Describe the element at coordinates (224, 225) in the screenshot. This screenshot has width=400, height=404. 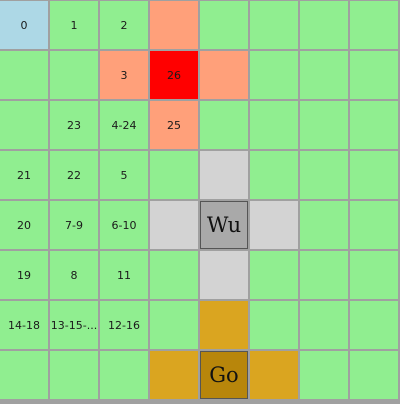
I see `wu-piece: Wu` at that location.